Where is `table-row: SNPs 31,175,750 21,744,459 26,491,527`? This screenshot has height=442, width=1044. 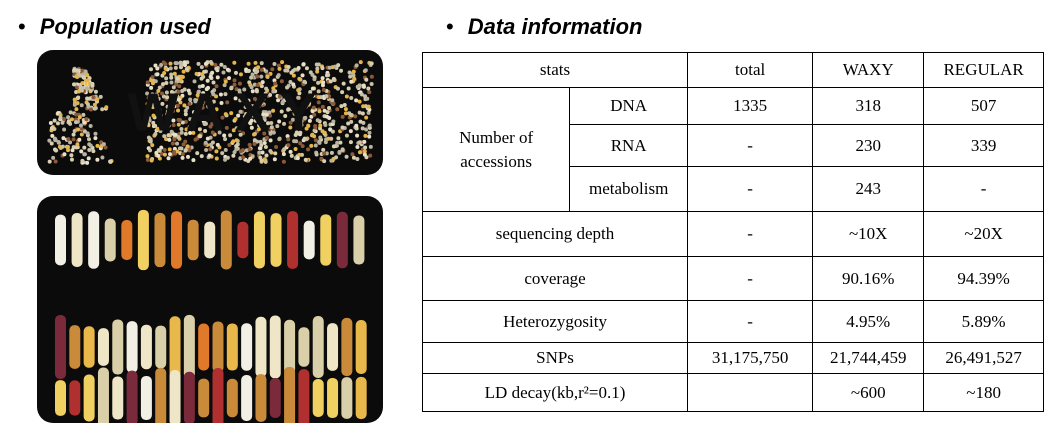 table-row: SNPs 31,175,750 21,744,459 26,491,527 is located at coordinates (732, 358).